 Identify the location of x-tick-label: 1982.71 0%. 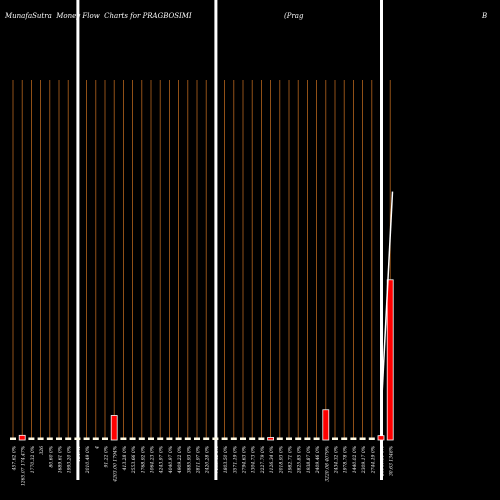
(291, 459).